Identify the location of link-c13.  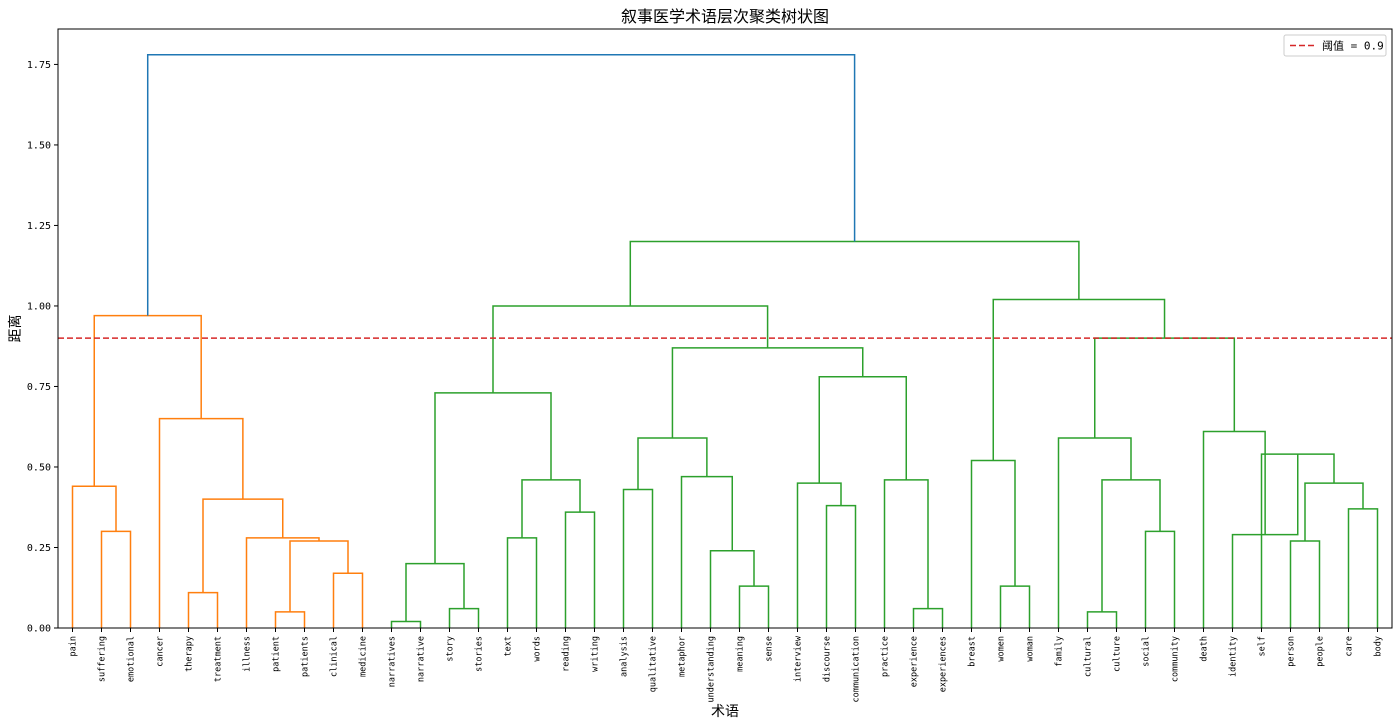
(435, 592).